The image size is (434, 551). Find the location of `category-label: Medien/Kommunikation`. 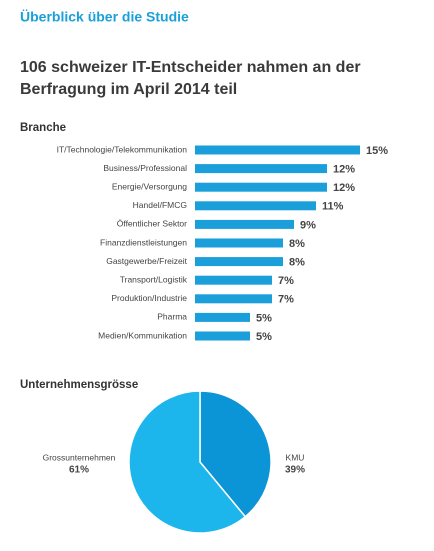

category-label: Medien/Kommunikation is located at coordinates (142, 335).